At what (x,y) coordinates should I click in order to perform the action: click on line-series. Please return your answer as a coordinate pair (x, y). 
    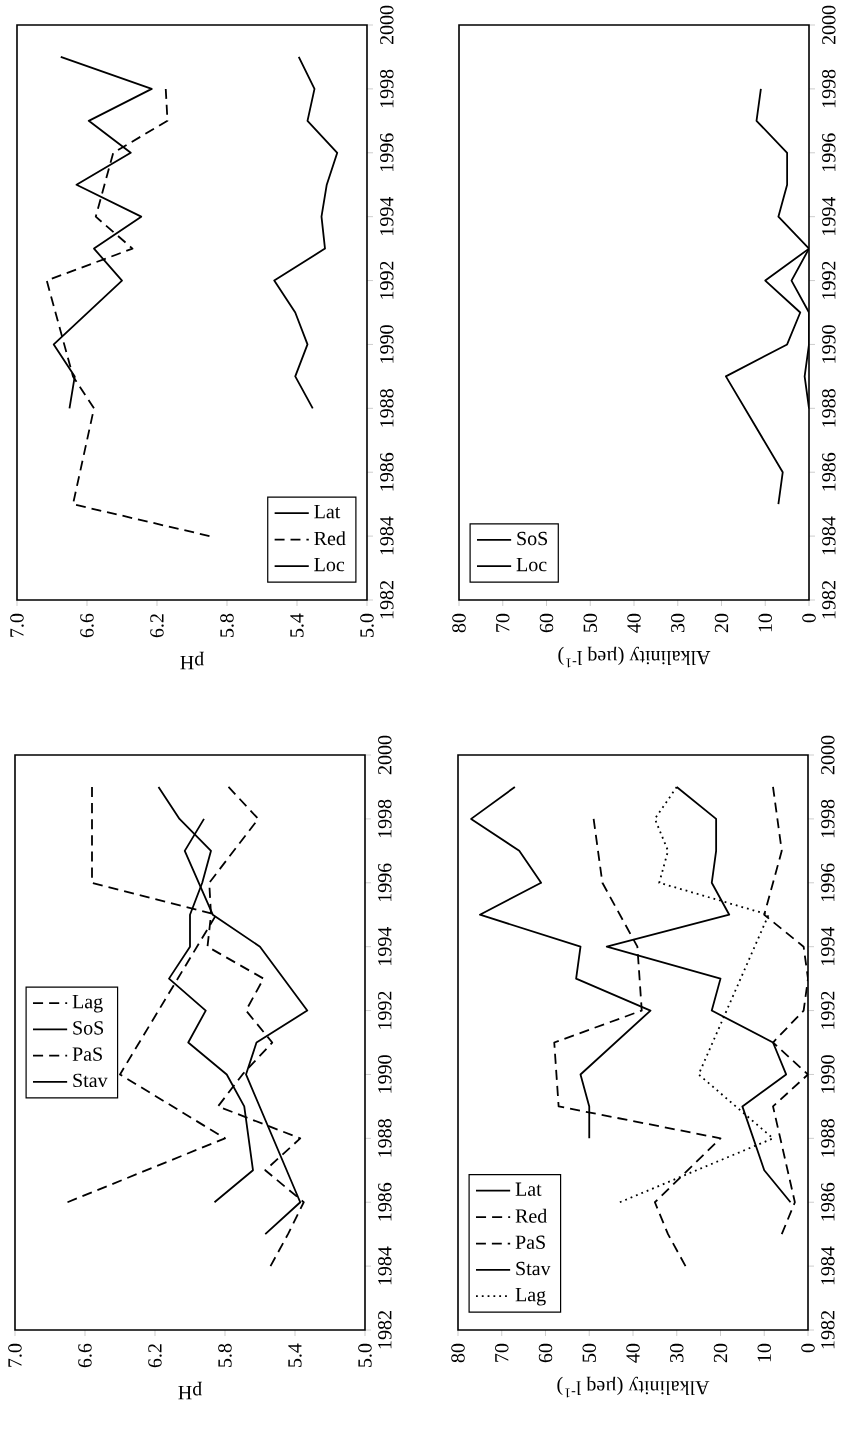
    Looking at the image, I should click on (306, 233).